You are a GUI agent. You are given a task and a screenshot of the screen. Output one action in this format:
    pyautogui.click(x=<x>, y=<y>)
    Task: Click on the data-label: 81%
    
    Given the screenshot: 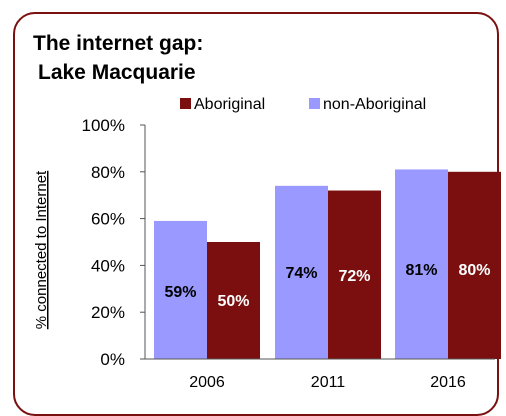 What is the action you would take?
    pyautogui.click(x=421, y=270)
    